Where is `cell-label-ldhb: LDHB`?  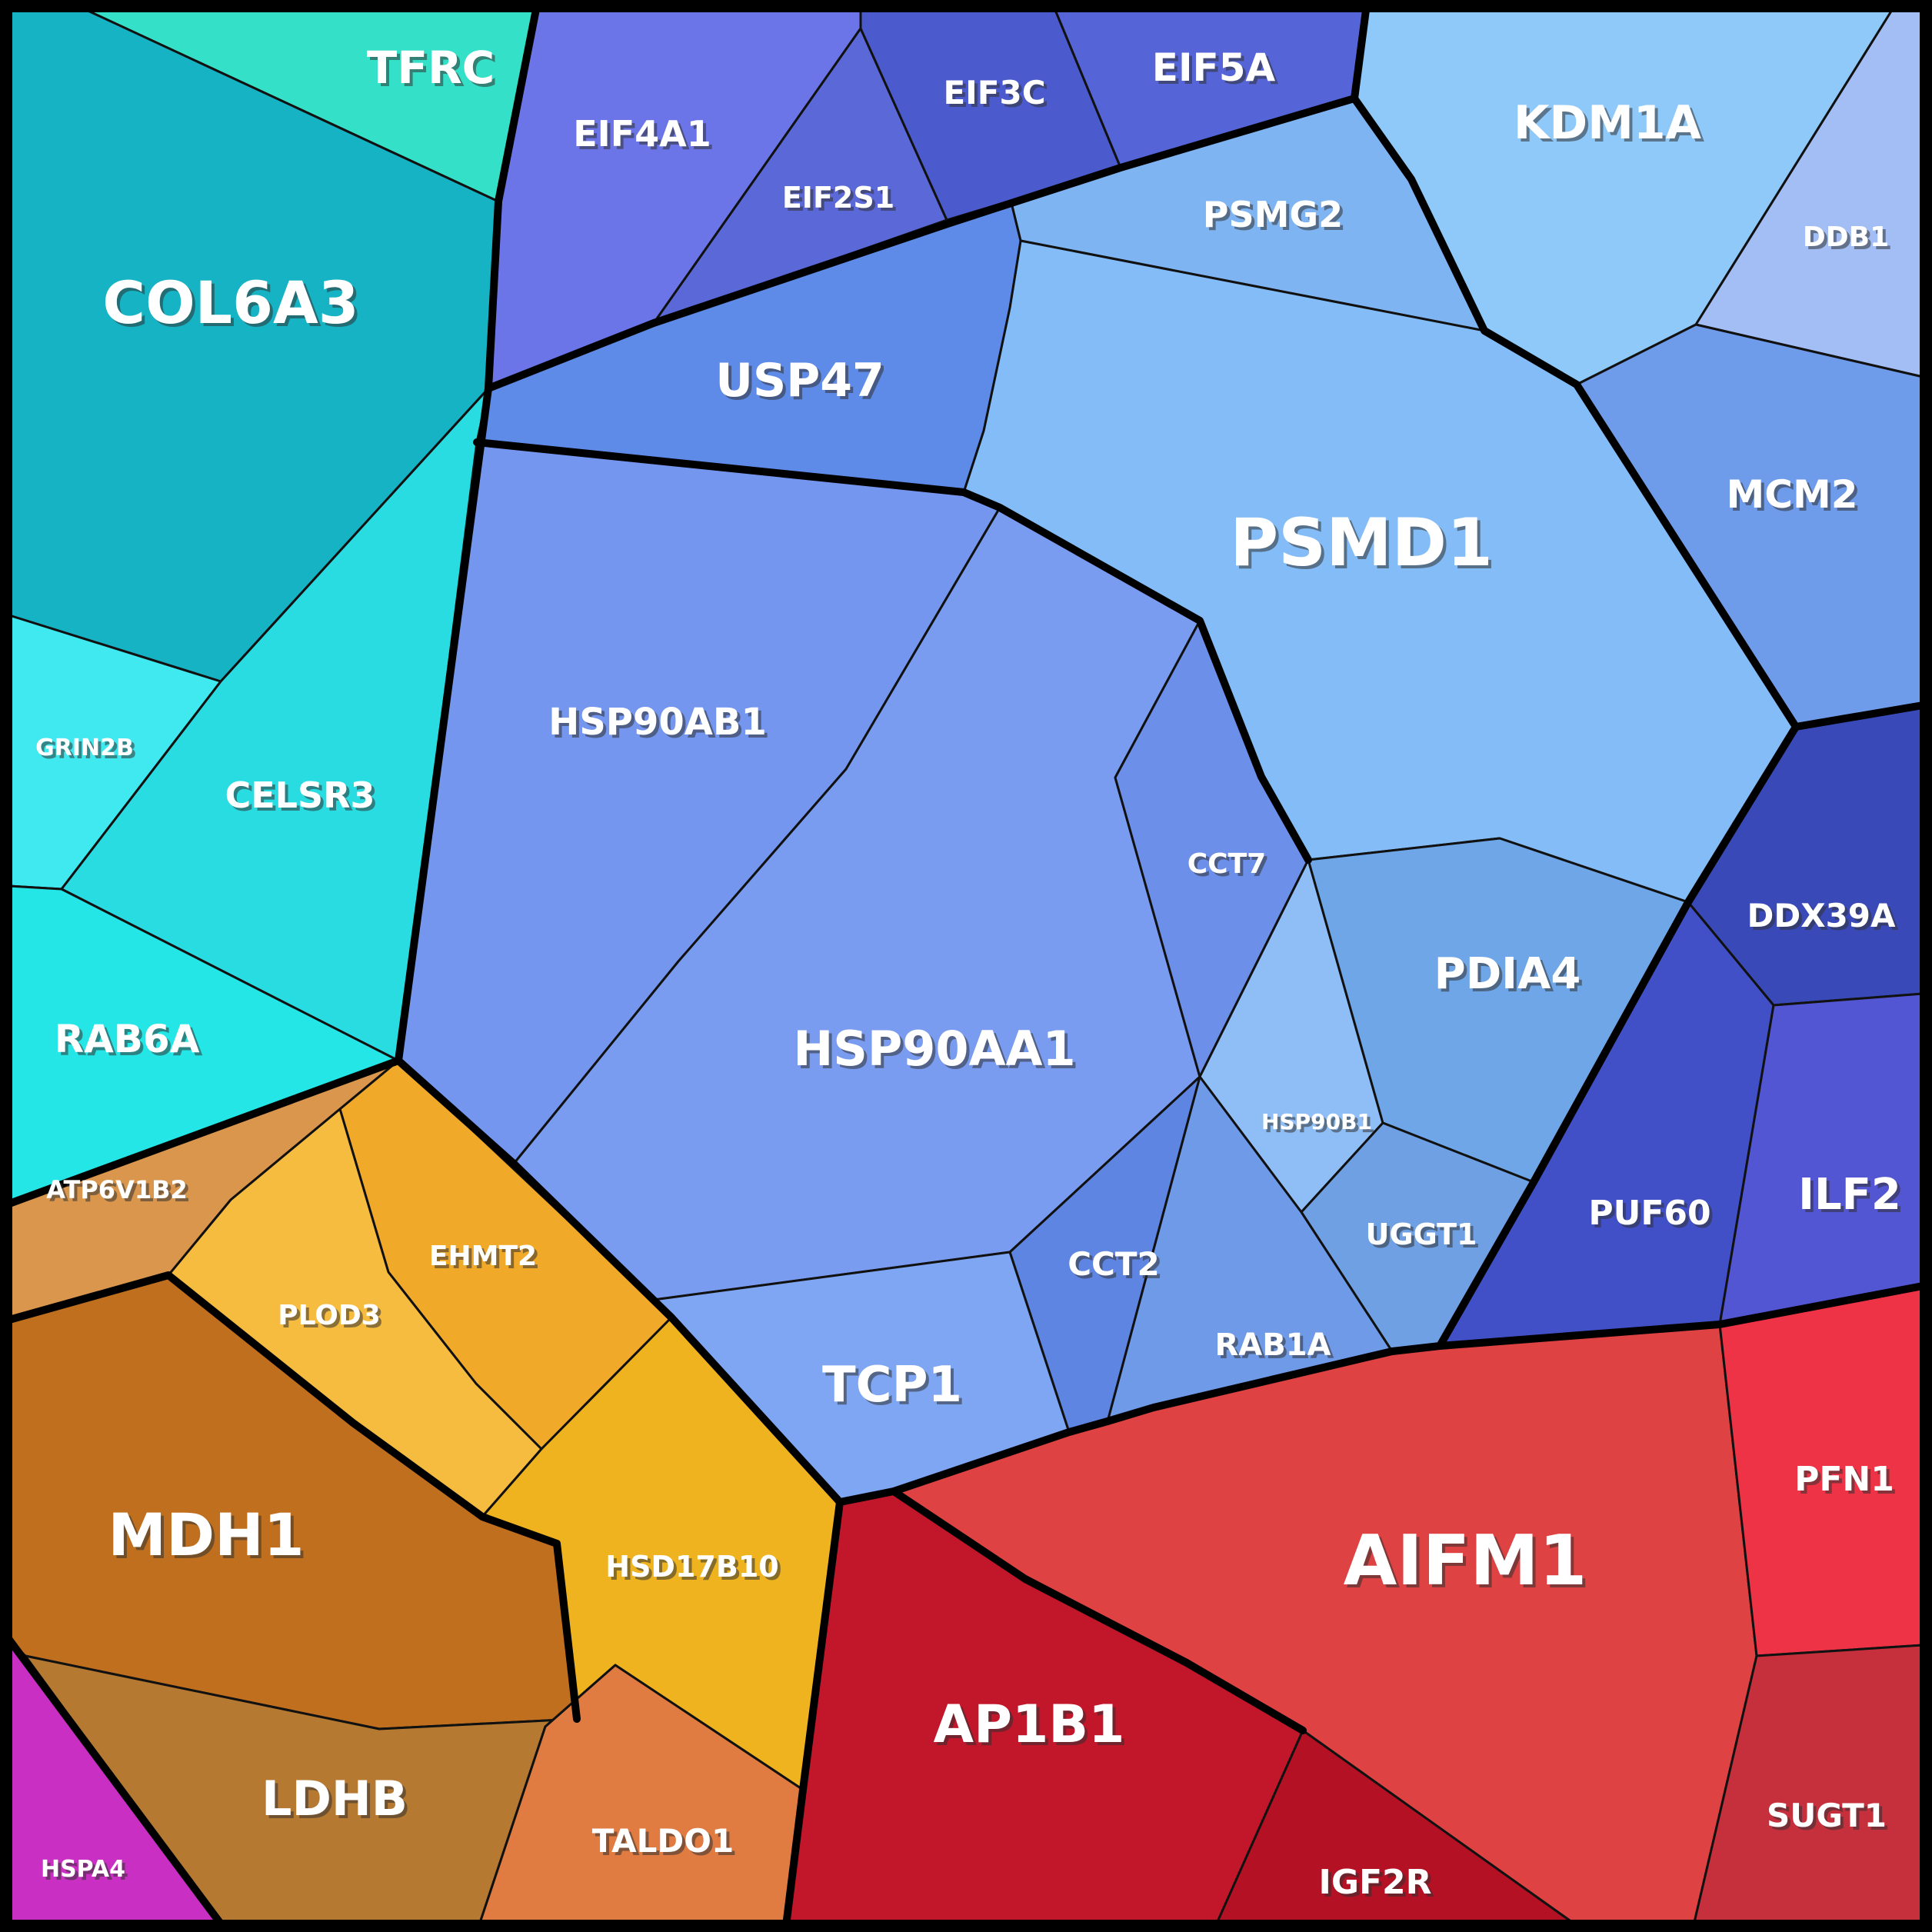
cell-label-ldhb: LDHB is located at coordinates (334, 1798).